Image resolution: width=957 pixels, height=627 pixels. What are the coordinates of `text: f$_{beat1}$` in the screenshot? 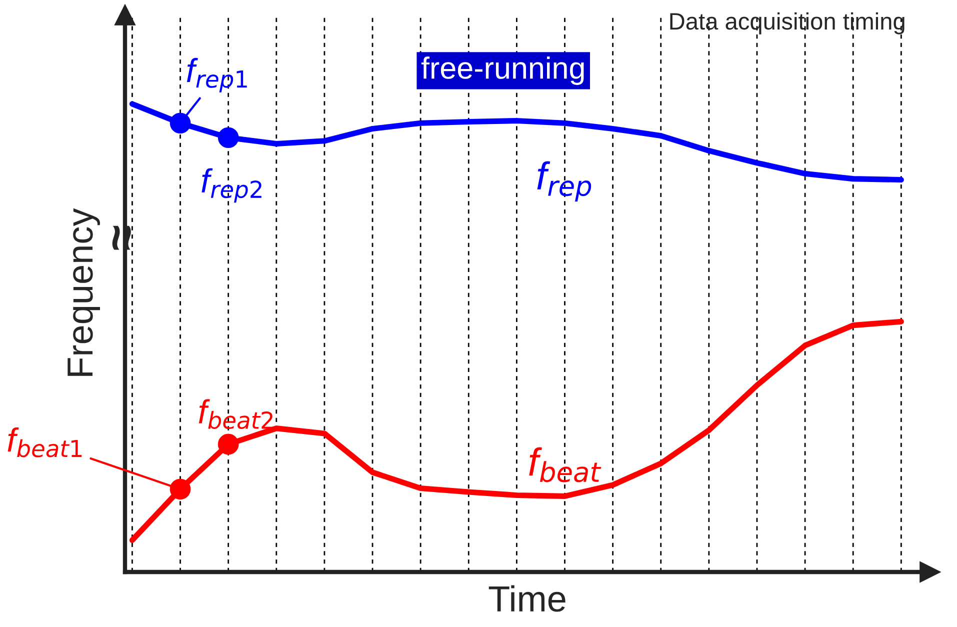 It's located at (45, 442).